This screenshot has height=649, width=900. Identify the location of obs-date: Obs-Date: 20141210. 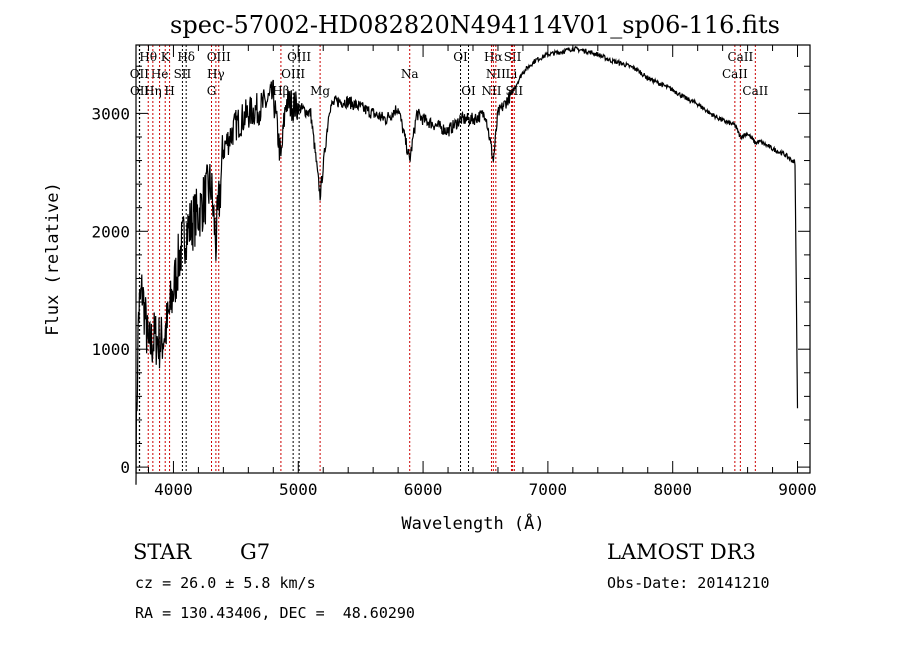
(688, 583).